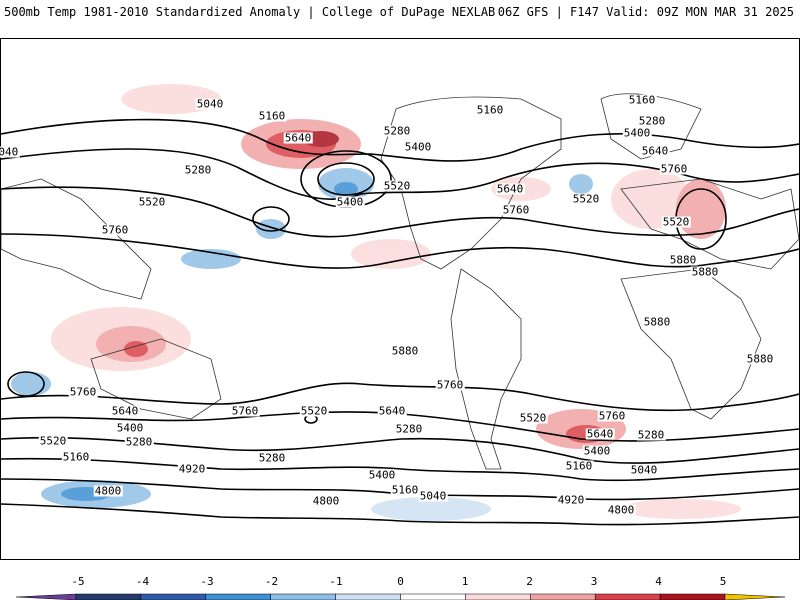 This screenshot has height=600, width=800. I want to click on colorbar-tick-label: -3, so click(207, 581).